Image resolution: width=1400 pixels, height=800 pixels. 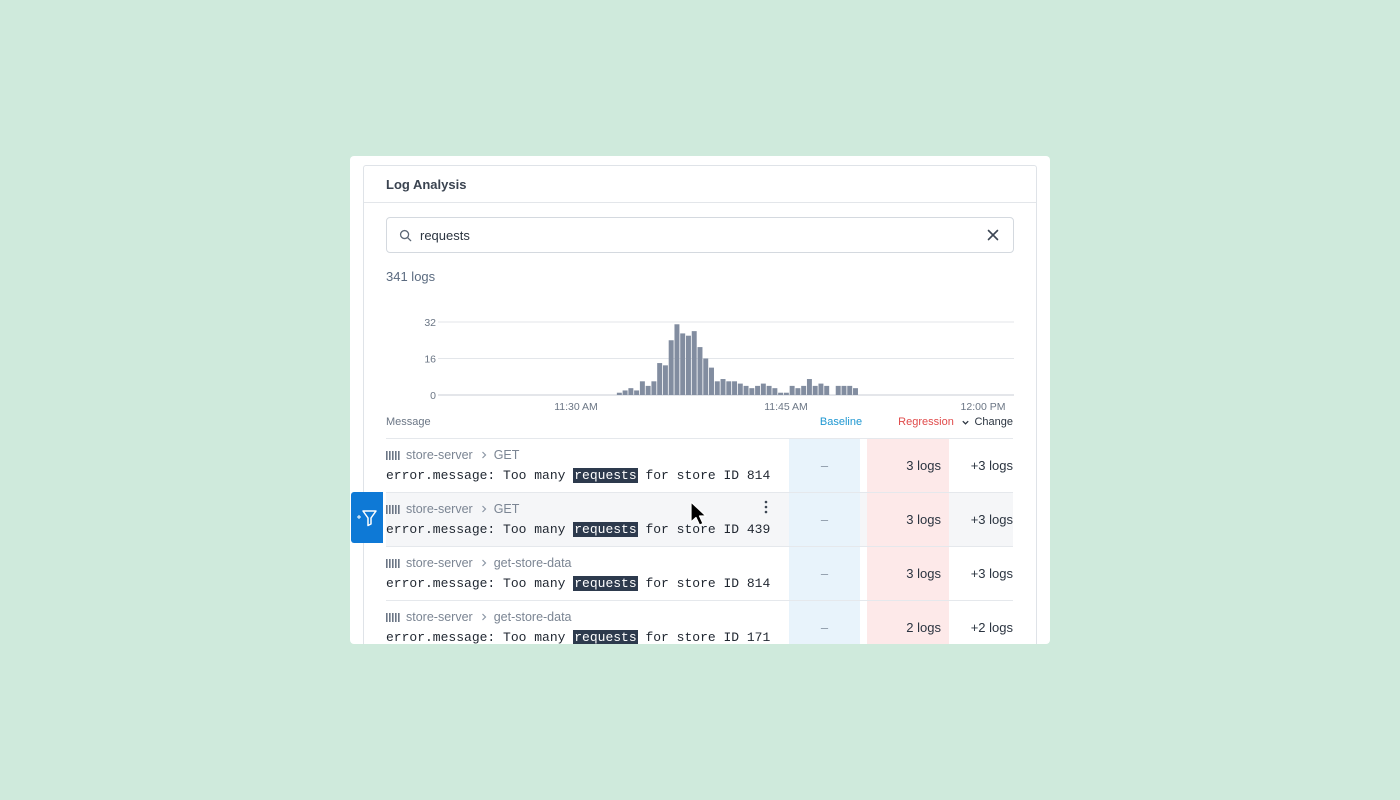 I want to click on column-header-regression: Regression, so click(x=926, y=422).